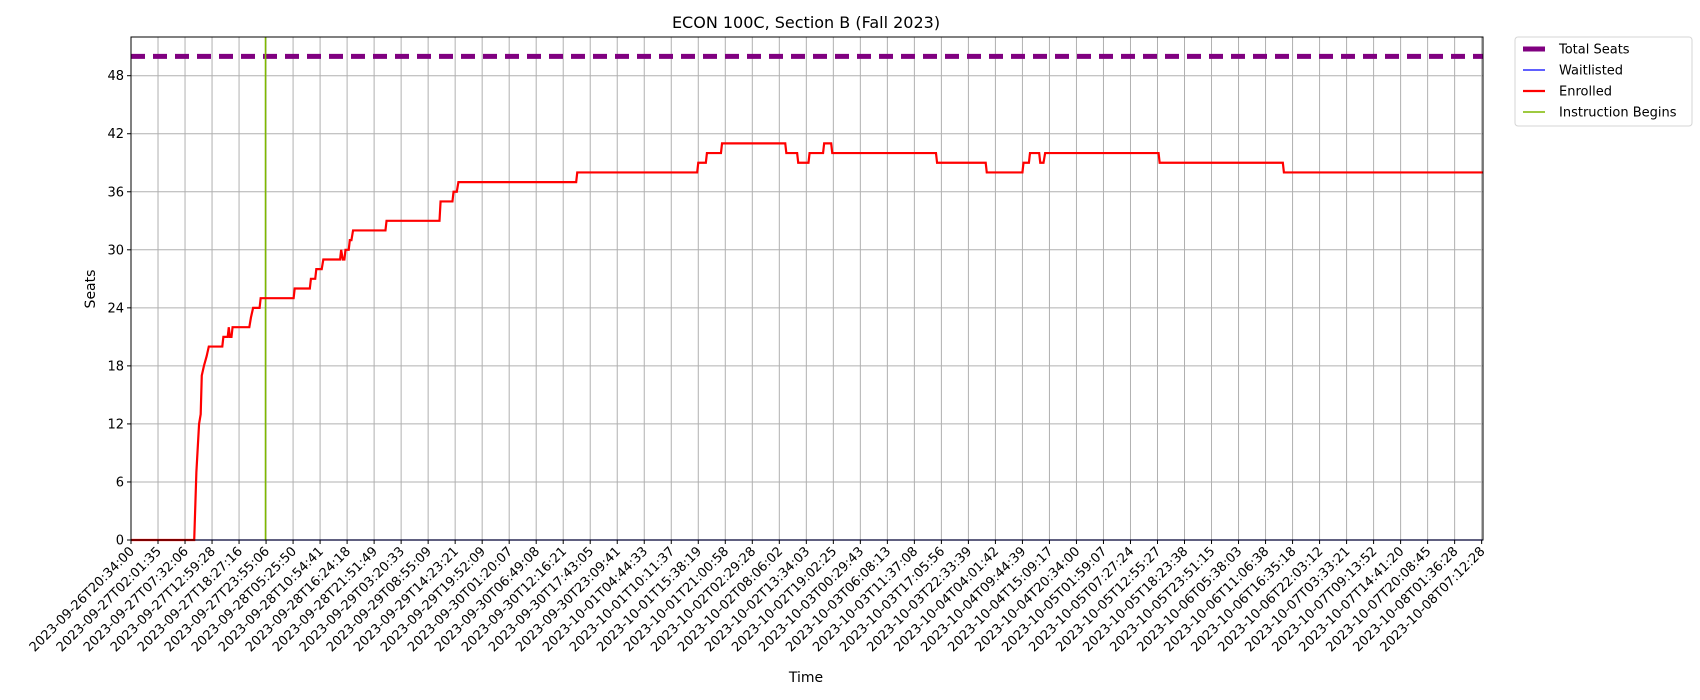 The height and width of the screenshot is (700, 1700). What do you see at coordinates (115, 192) in the screenshot?
I see `y-tick-label: 36` at bounding box center [115, 192].